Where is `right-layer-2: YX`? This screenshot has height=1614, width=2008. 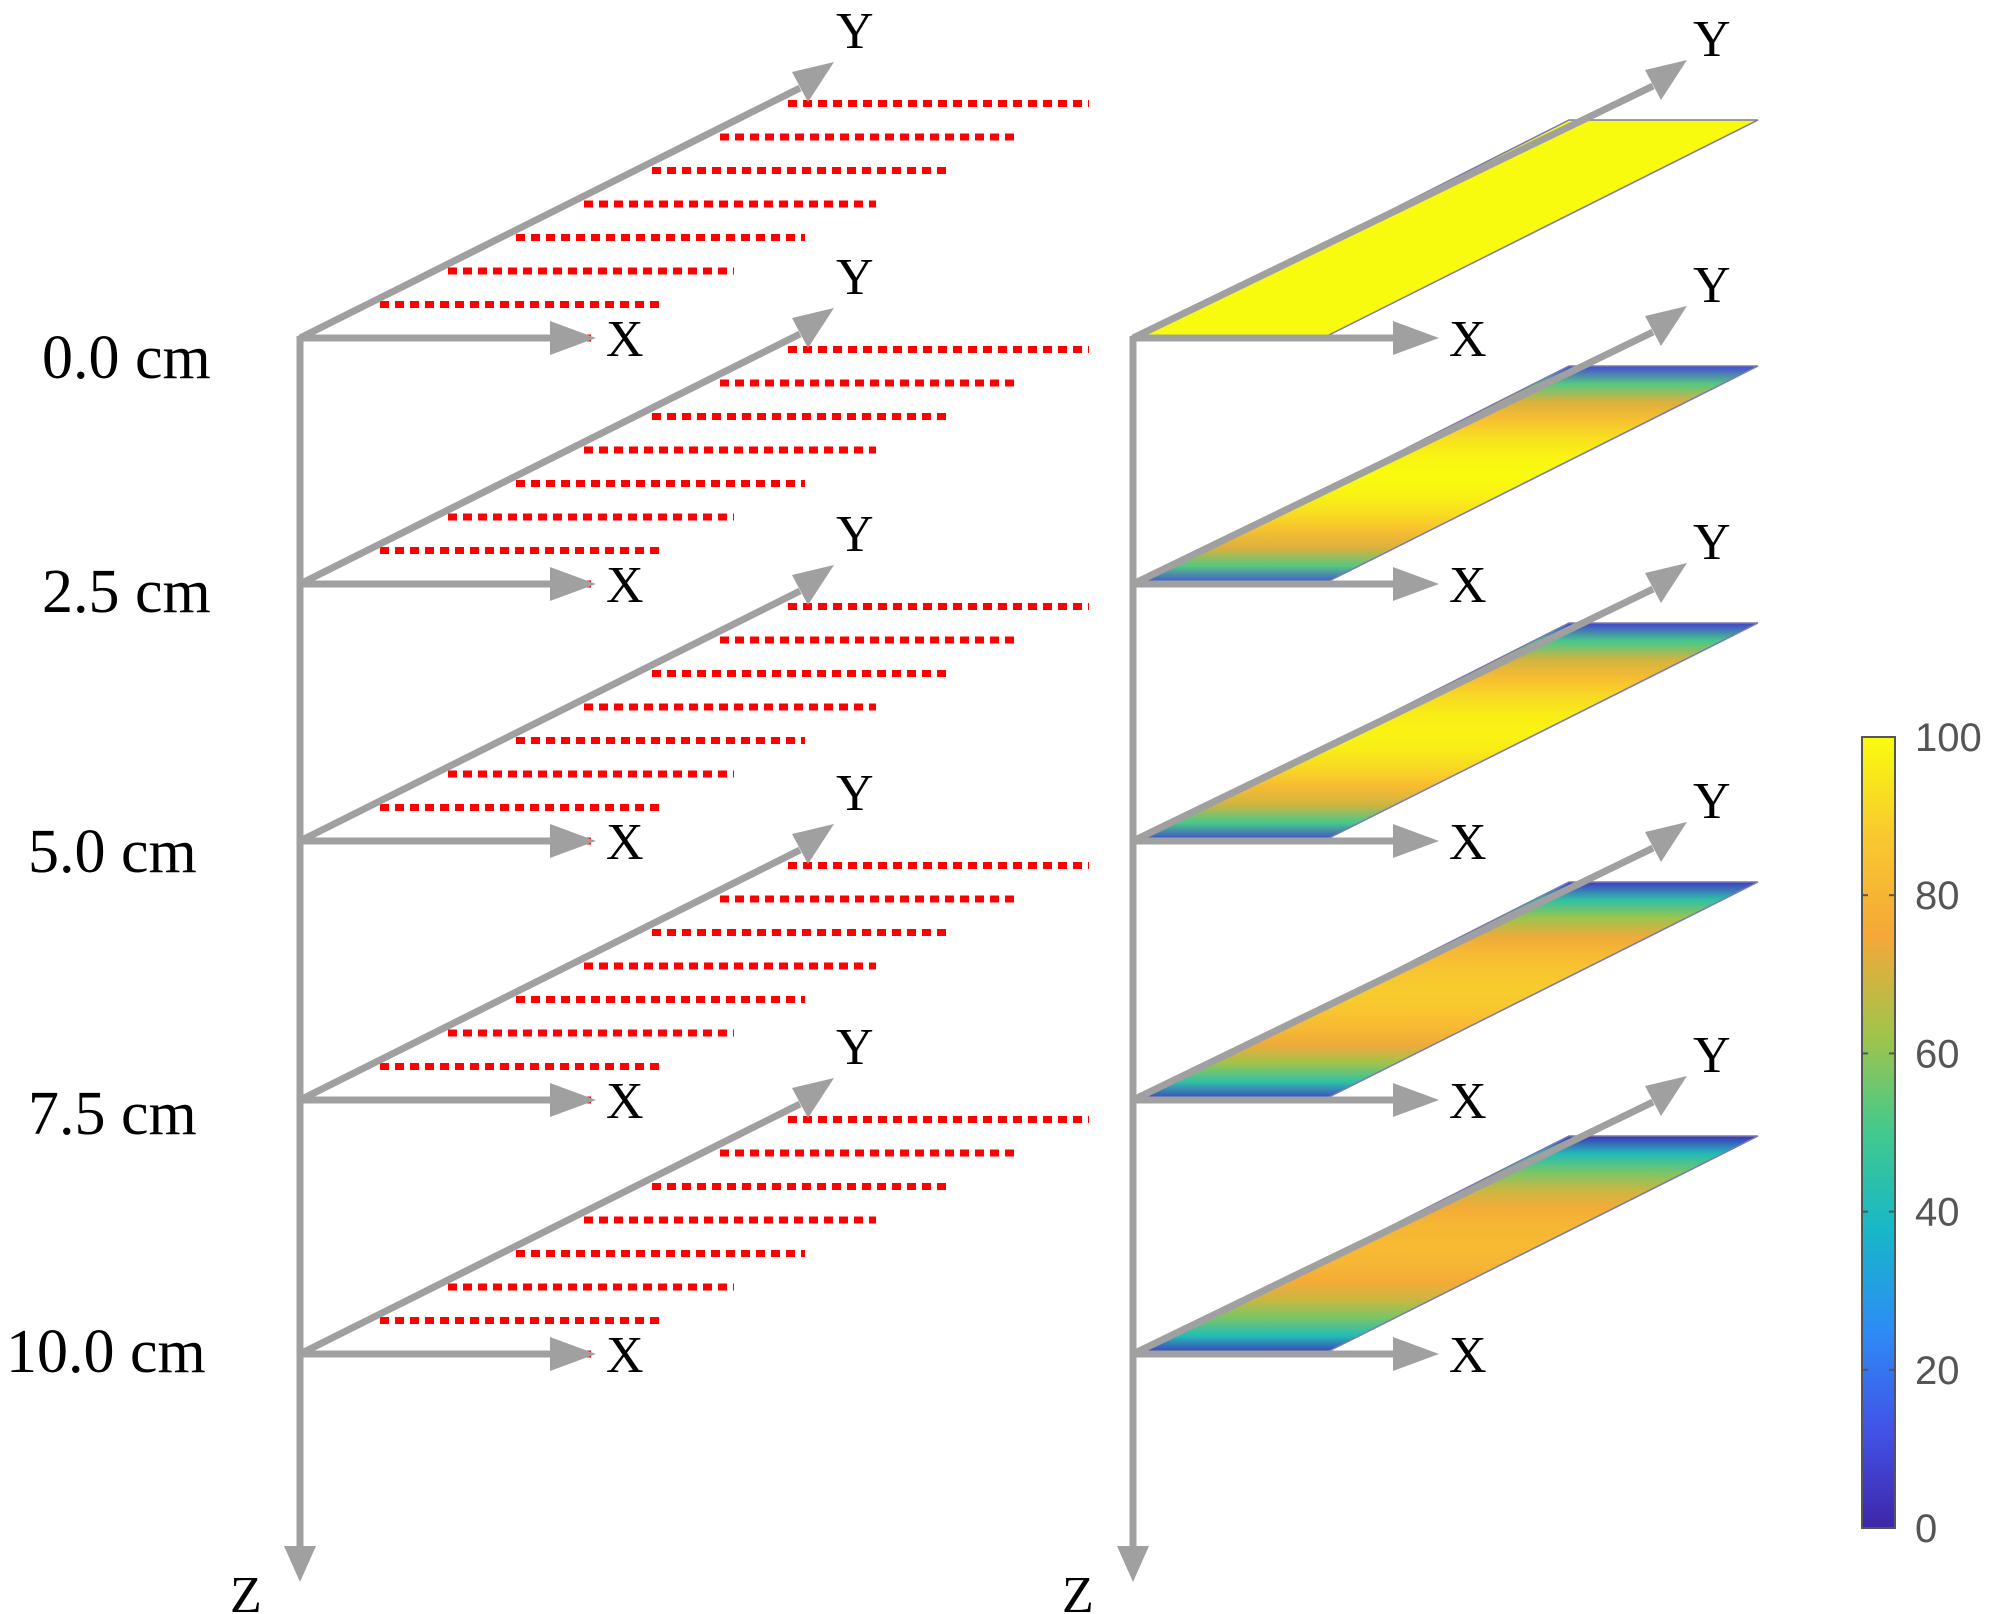
right-layer-2: YX is located at coordinates (1445, 692).